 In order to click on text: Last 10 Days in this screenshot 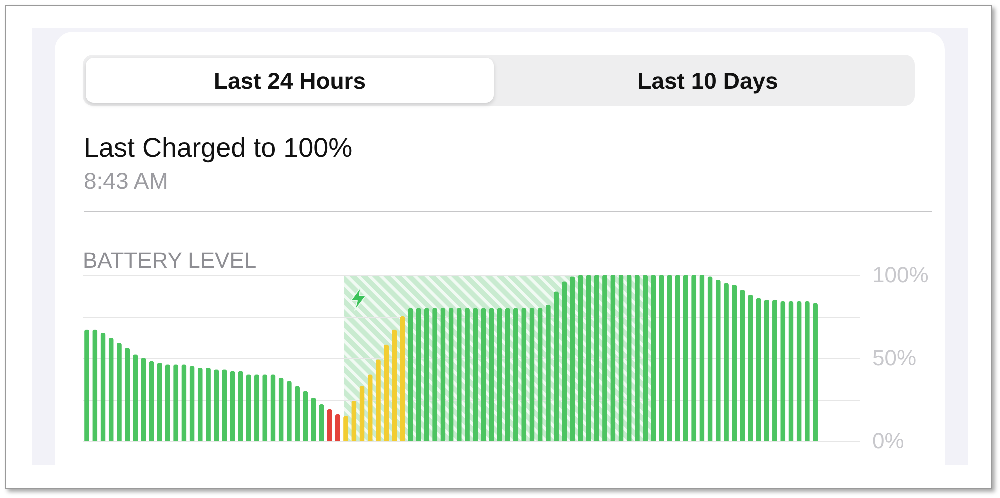, I will do `click(708, 81)`.